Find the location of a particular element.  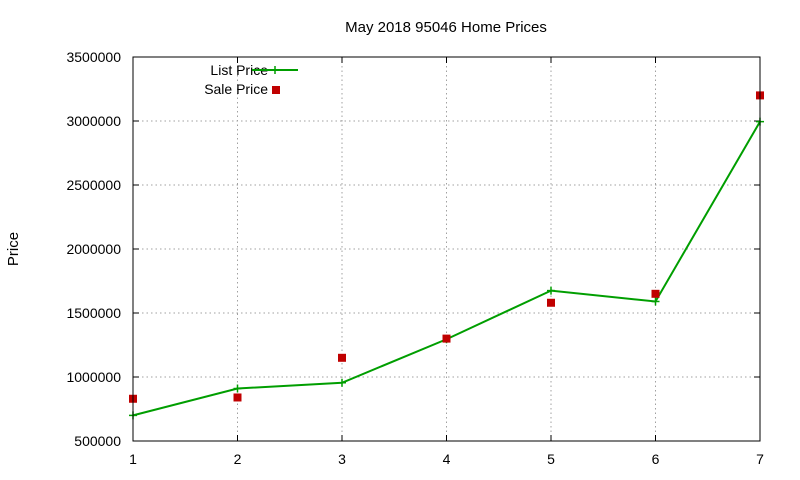

x-tick-label: 7 is located at coordinates (760, 459).